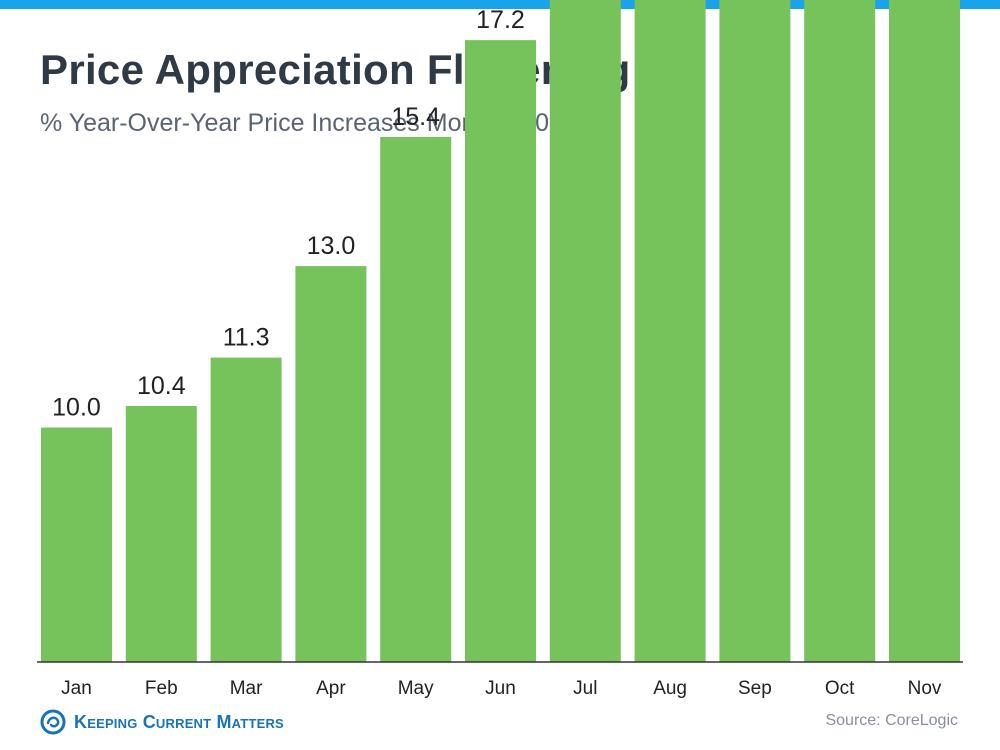 Image resolution: width=1000 pixels, height=750 pixels. Describe the element at coordinates (500, 20) in the screenshot. I see `value-label-jun: 17.2` at that location.